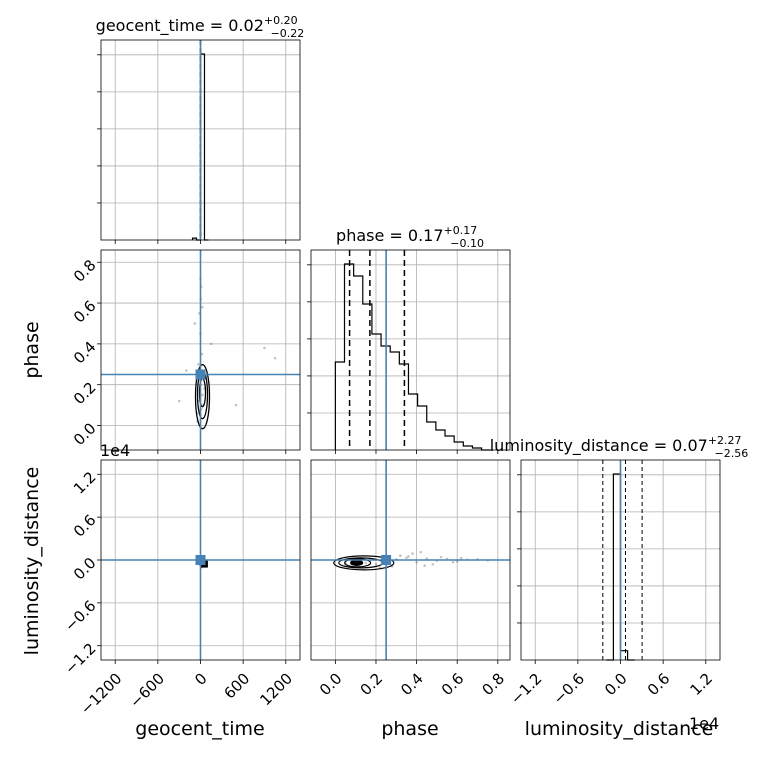 The image size is (760, 760). I want to click on title-phase: phase = 0.17+0.17 −0.10, so click(410, 237).